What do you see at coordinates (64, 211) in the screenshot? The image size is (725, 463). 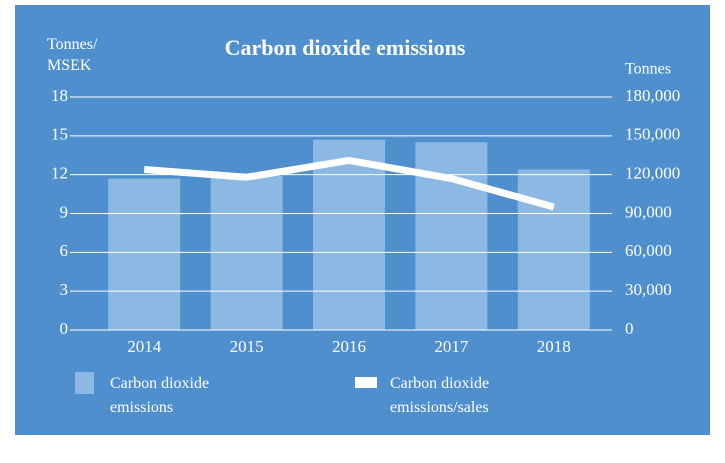 I see `y-tick-label: 9` at bounding box center [64, 211].